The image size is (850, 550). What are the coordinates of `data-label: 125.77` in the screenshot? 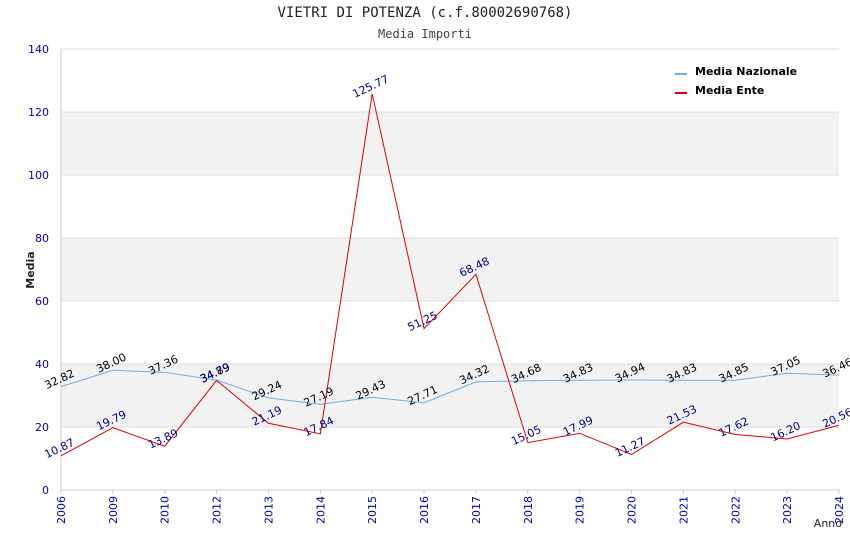 It's located at (371, 87).